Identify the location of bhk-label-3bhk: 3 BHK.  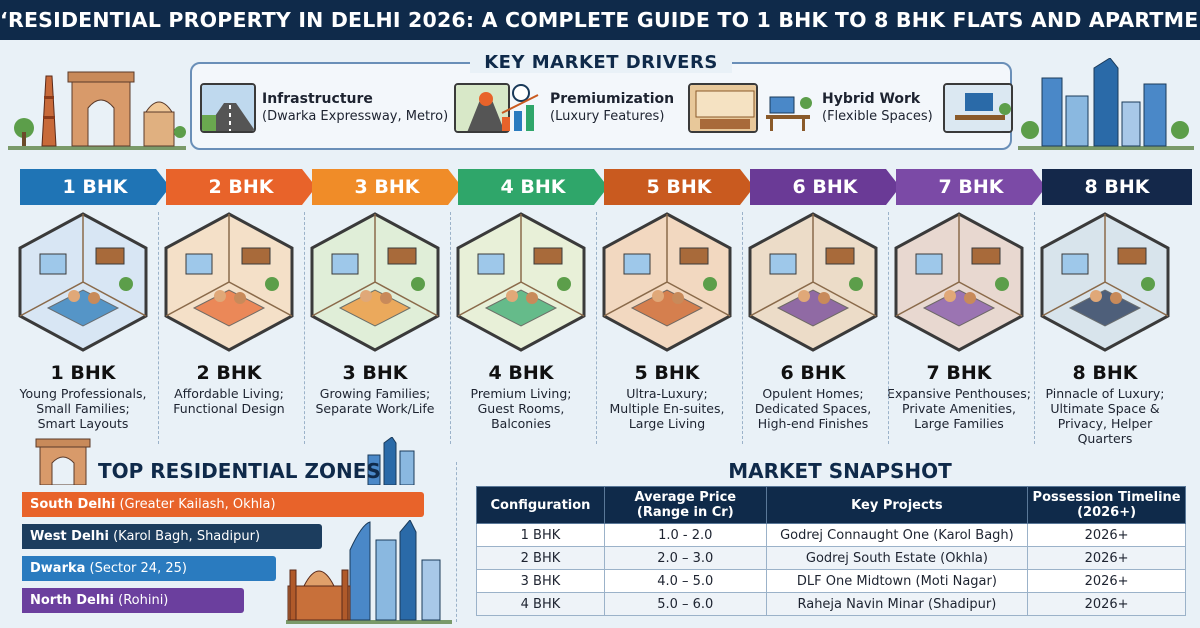
(375, 373).